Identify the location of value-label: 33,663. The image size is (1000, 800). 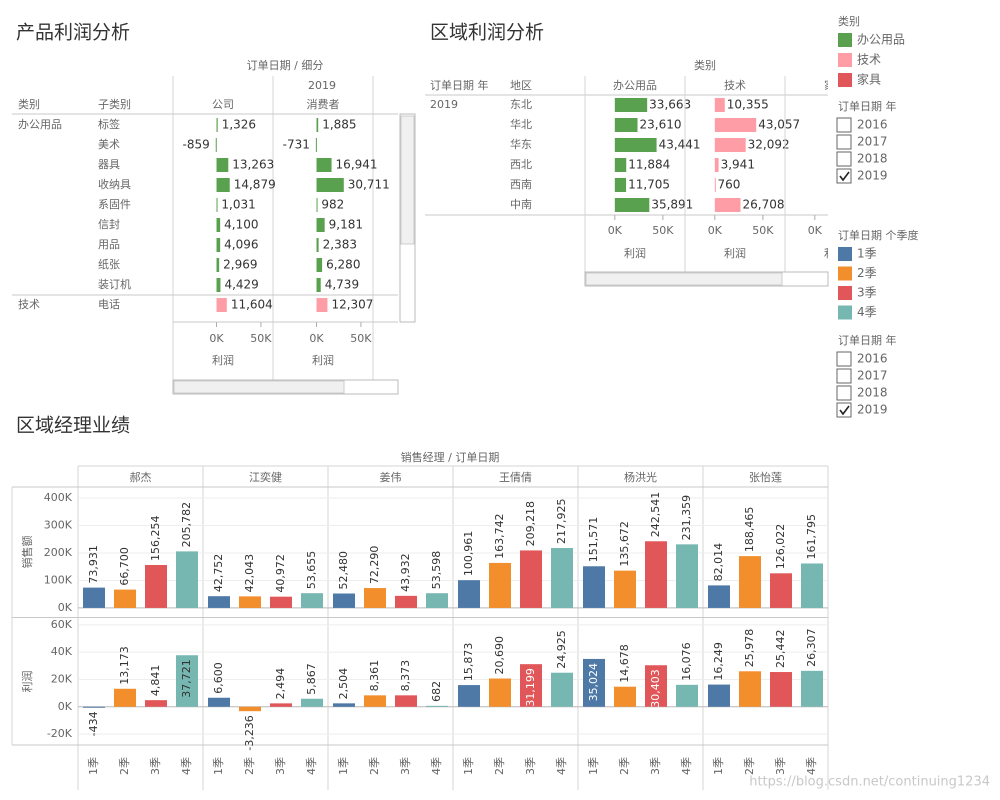
(670, 105).